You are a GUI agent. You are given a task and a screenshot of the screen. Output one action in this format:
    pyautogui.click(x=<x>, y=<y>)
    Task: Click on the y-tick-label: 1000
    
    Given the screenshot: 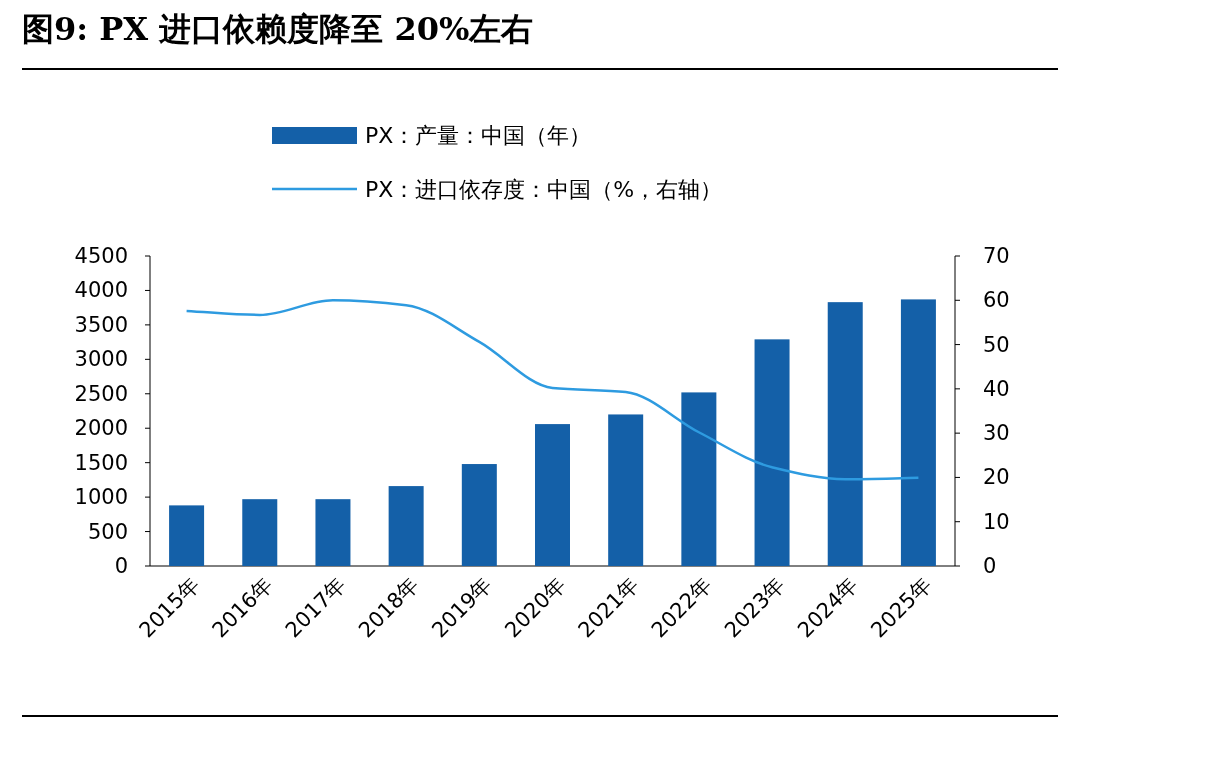 What is the action you would take?
    pyautogui.click(x=101, y=497)
    